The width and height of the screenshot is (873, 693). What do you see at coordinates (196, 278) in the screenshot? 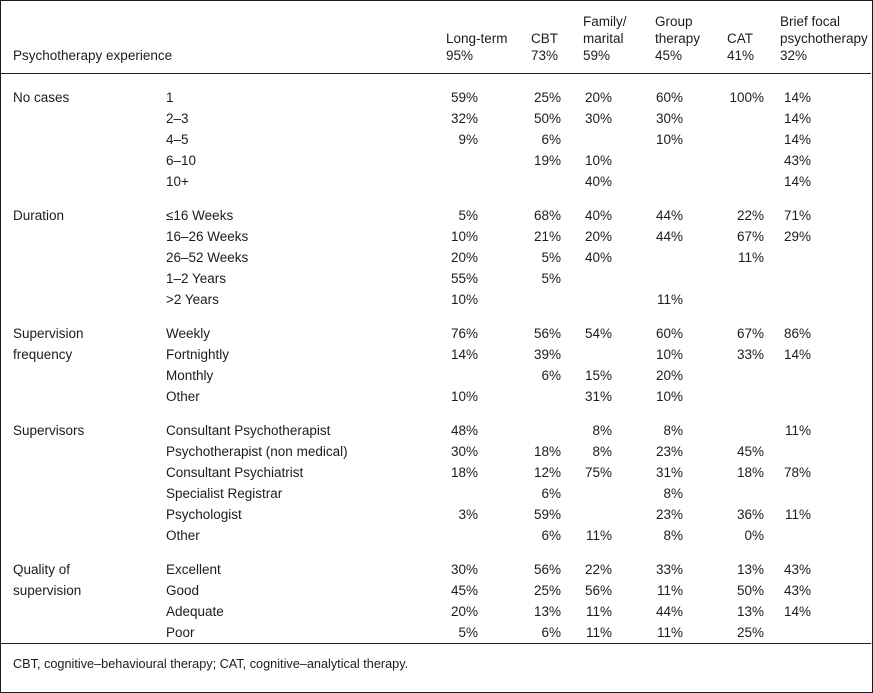
I see `row-label: 1–2 Years` at bounding box center [196, 278].